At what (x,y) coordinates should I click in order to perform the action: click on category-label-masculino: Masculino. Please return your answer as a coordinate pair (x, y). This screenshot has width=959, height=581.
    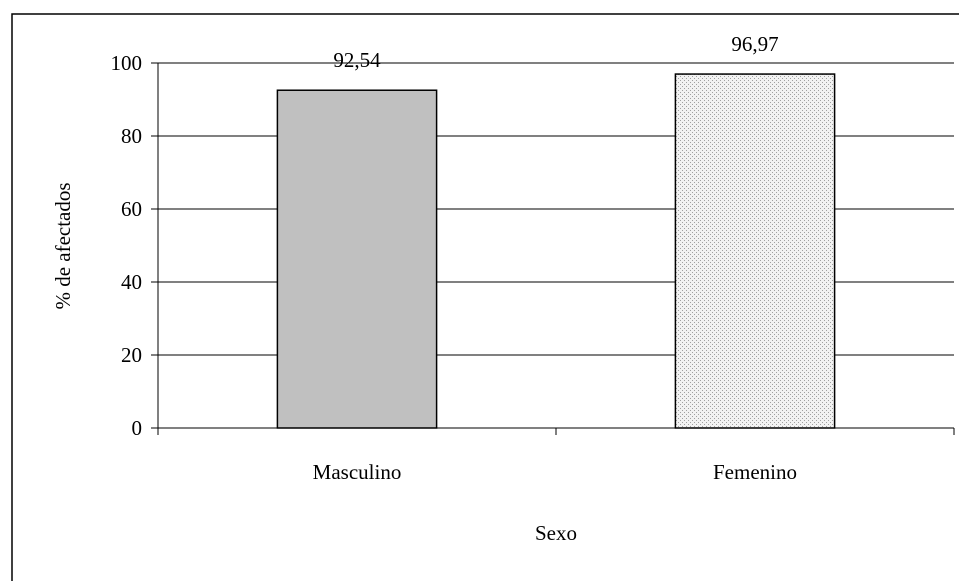
    Looking at the image, I should click on (357, 472).